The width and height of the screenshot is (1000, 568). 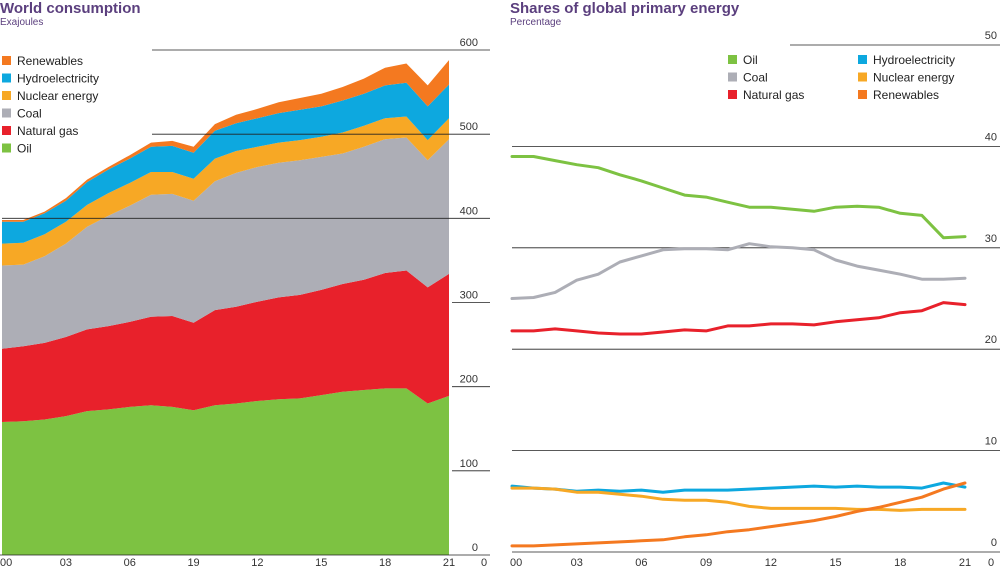 I want to click on area-renewables, so click(x=225, y=141).